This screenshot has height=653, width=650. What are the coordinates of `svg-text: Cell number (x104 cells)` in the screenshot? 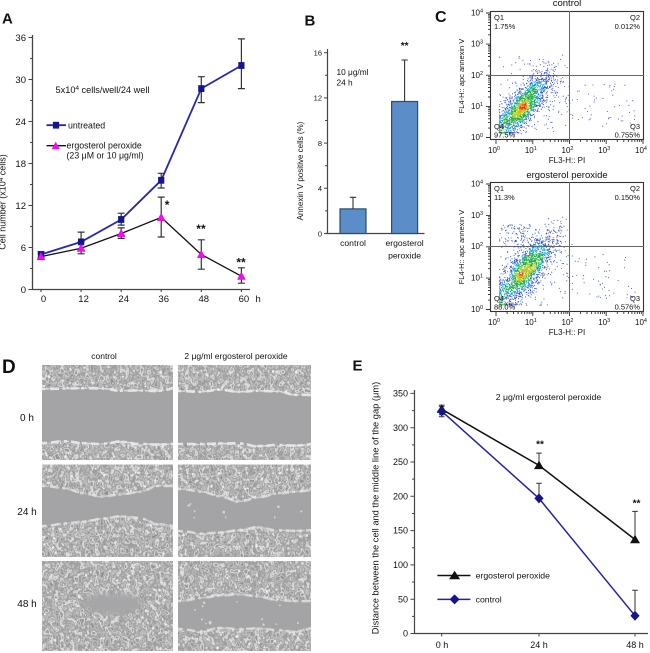 It's located at (4, 202).